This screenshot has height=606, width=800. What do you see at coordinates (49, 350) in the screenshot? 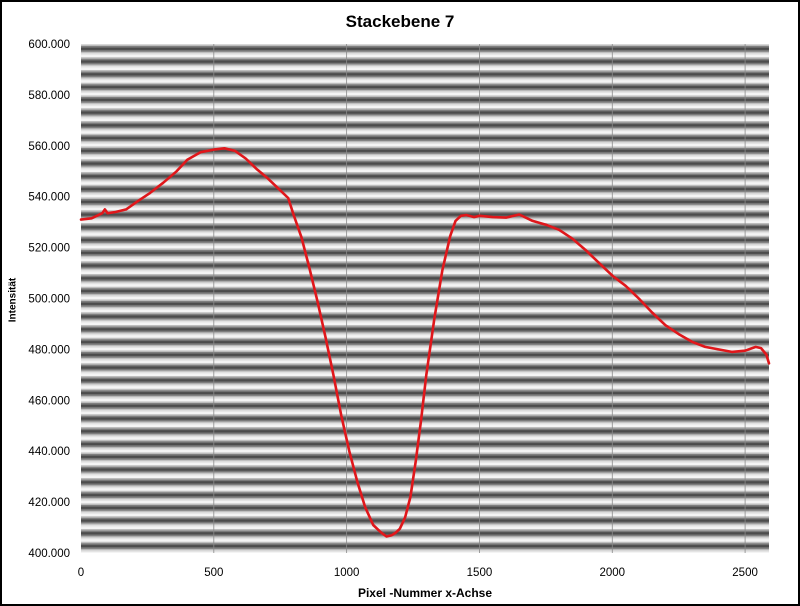
I see `y-tick-label: 480.000` at bounding box center [49, 350].